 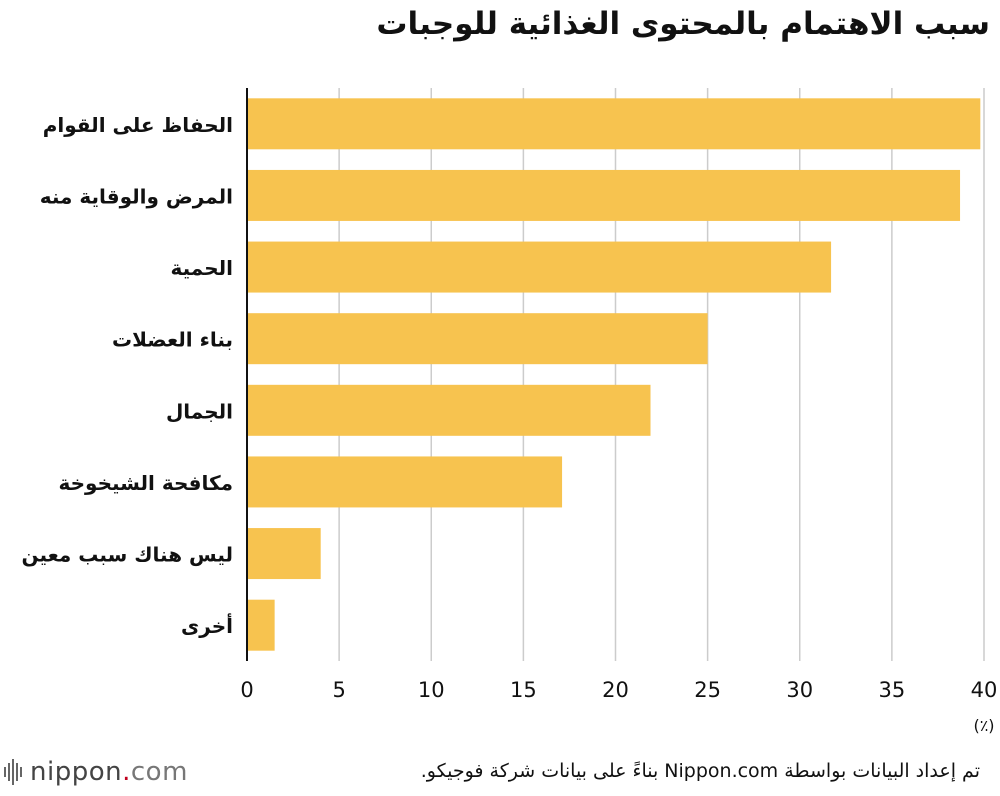 I want to click on x-tick-label-3: 15, so click(x=523, y=690).